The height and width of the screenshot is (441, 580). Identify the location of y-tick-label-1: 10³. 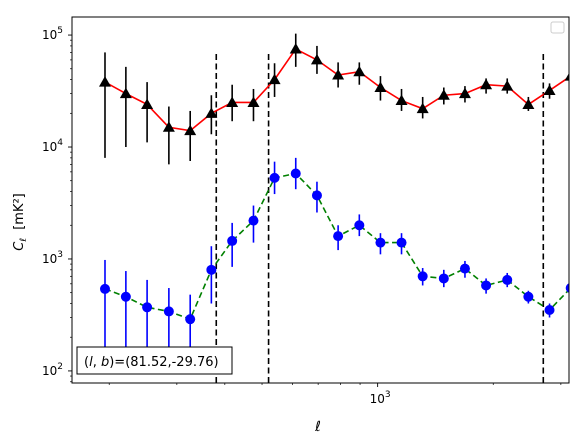
(52, 258).